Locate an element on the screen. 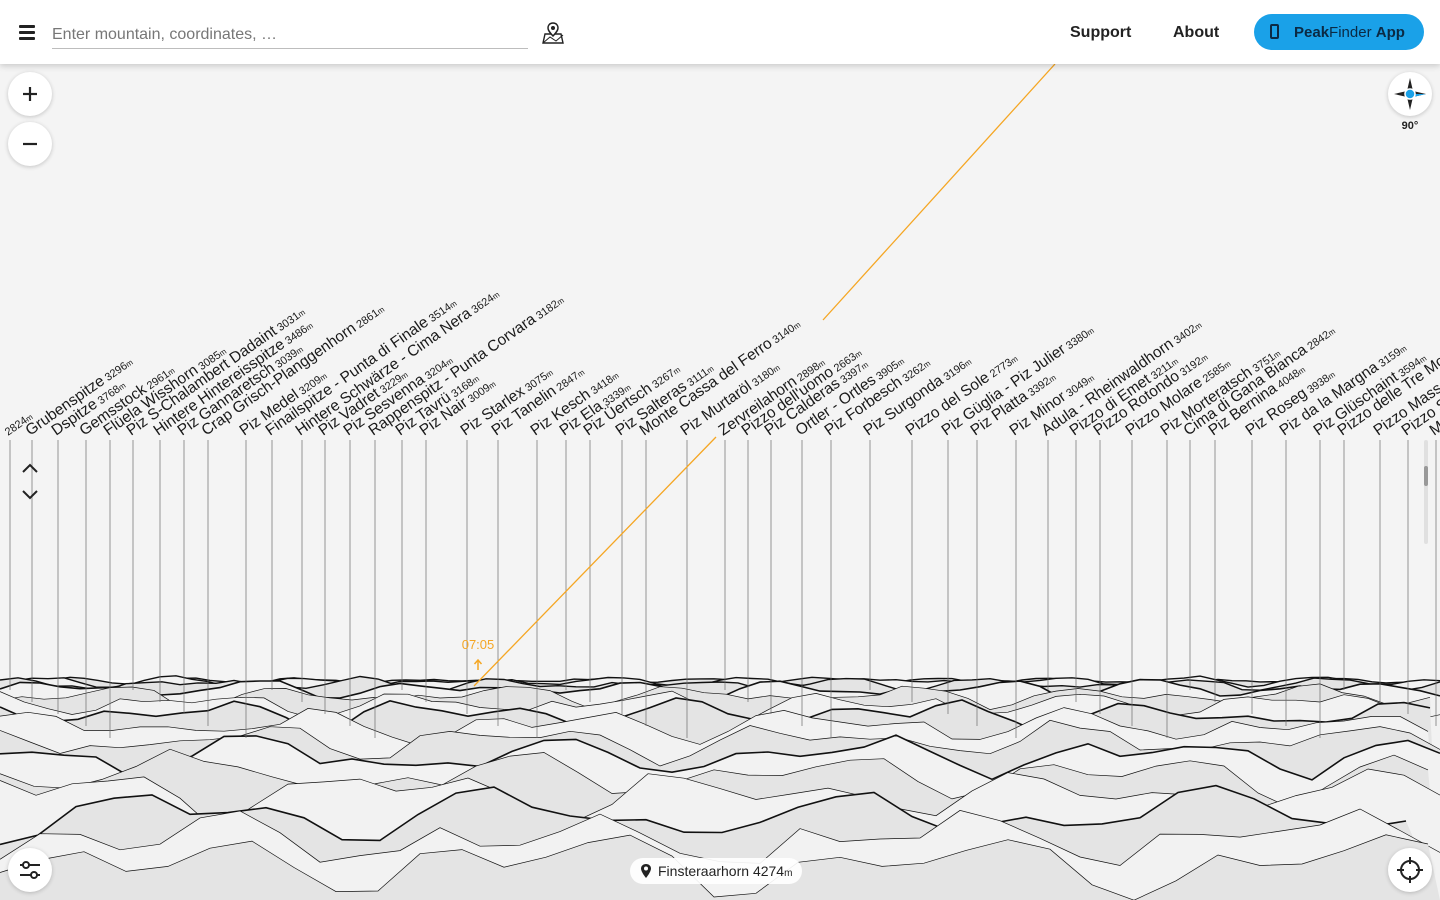  compass-icon is located at coordinates (1410, 94).